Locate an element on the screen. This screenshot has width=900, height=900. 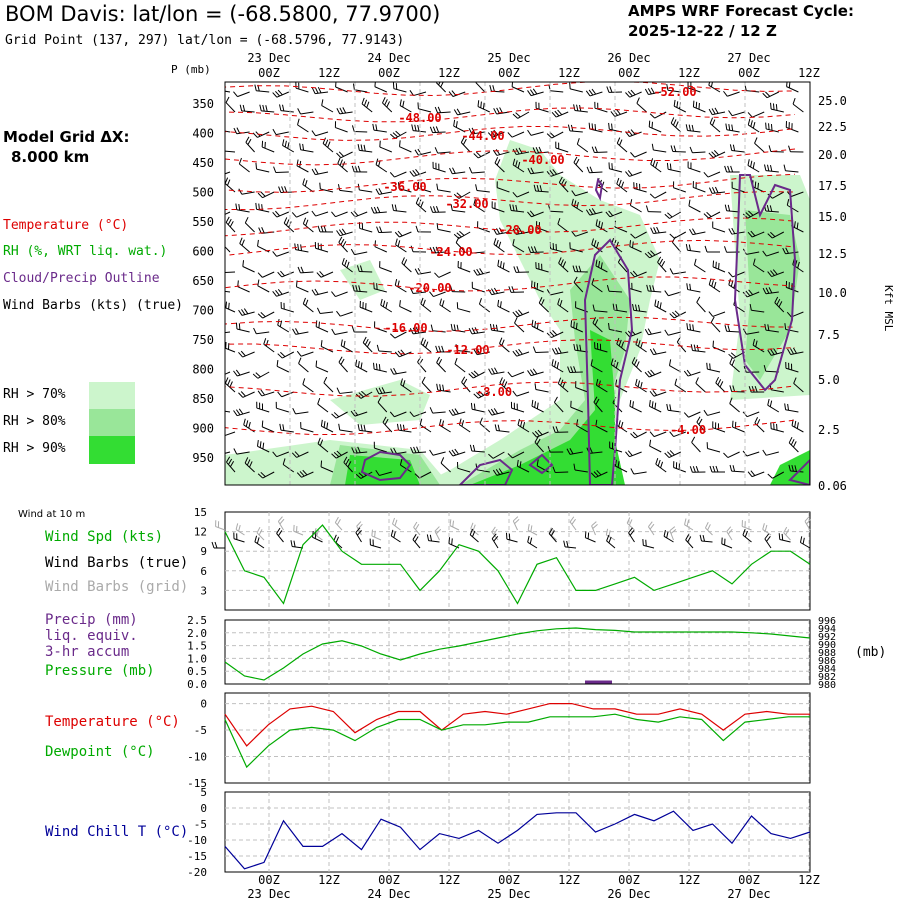
pressure-y2-tick-label: 982 is located at coordinates (827, 677).